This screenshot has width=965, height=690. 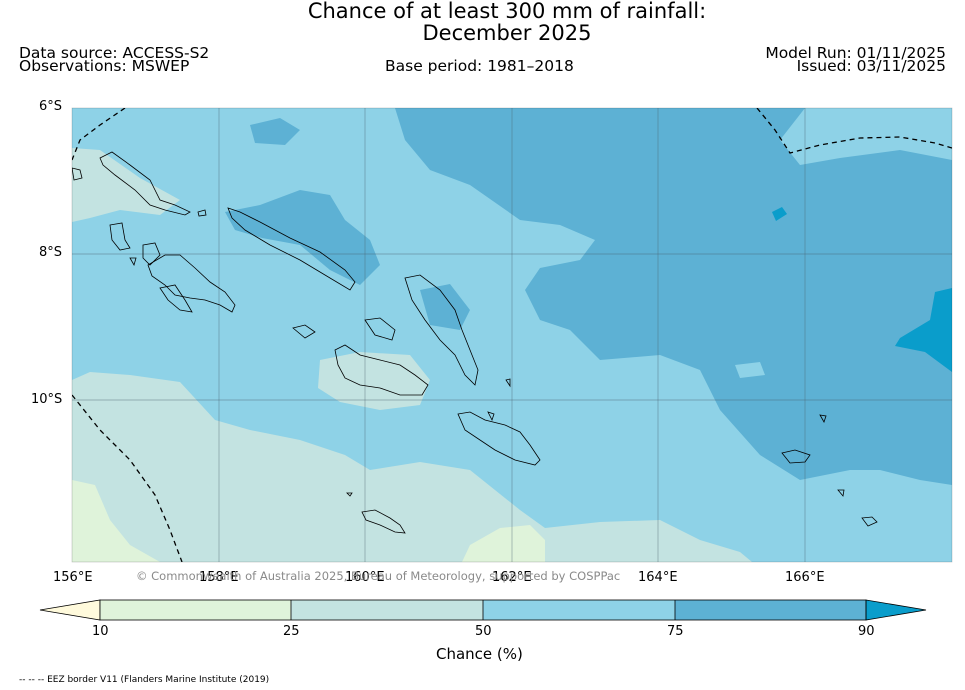 What do you see at coordinates (658, 577) in the screenshot?
I see `lon-label-164e: 164°E` at bounding box center [658, 577].